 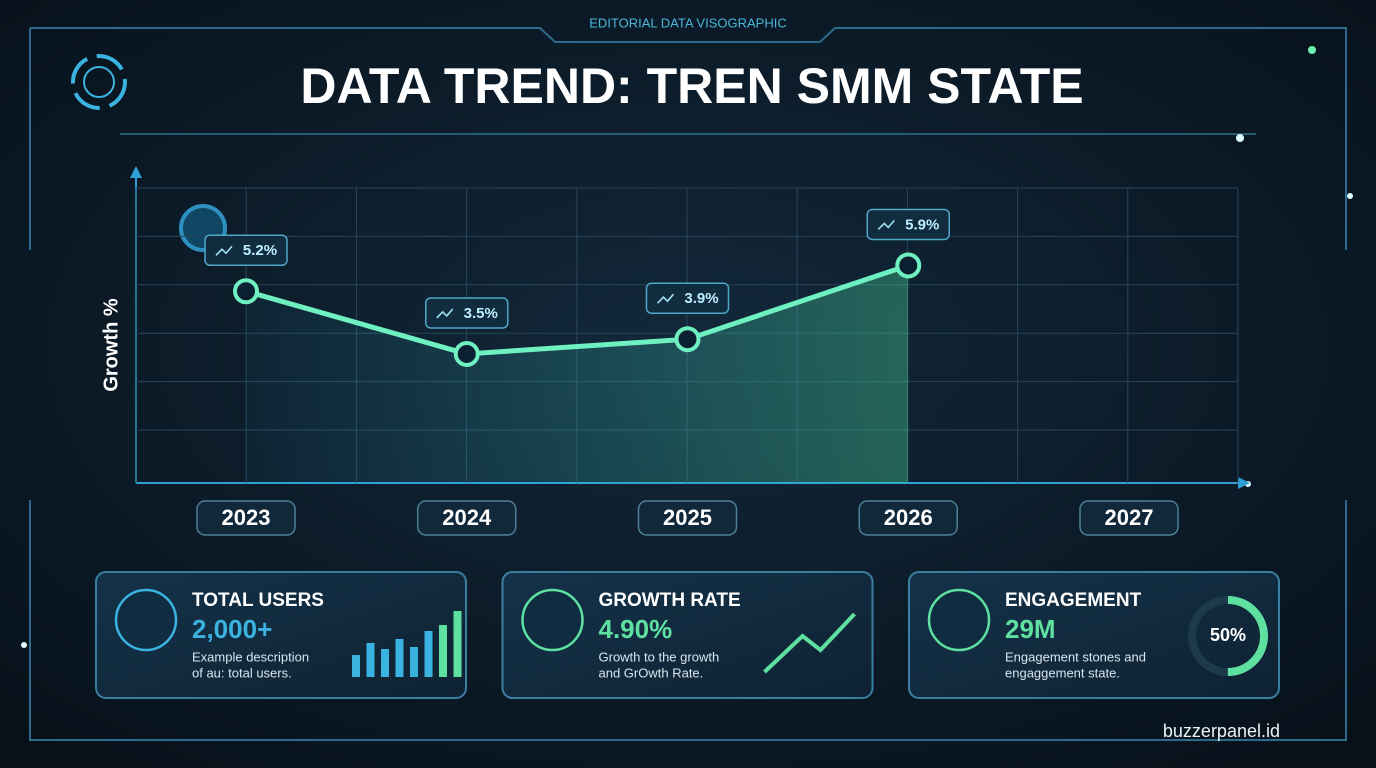 What do you see at coordinates (1075, 656) in the screenshot?
I see `card-description: Engagement stones and` at bounding box center [1075, 656].